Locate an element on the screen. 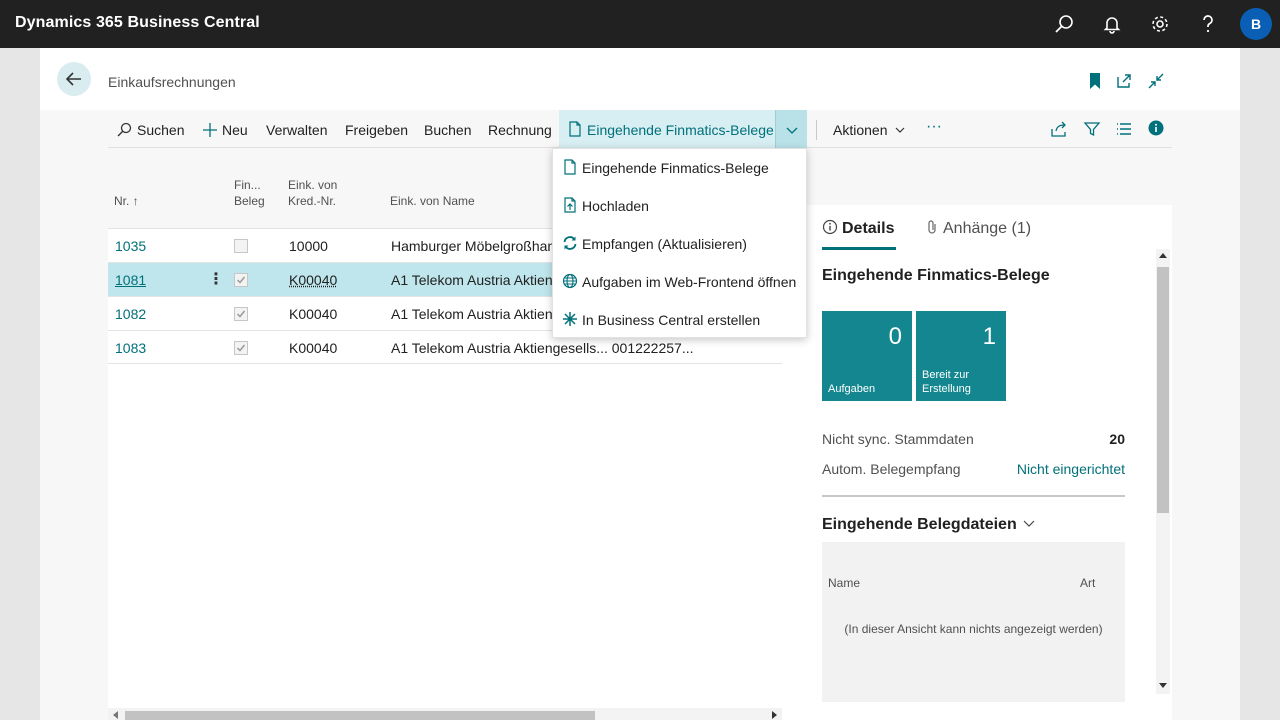 This screenshot has width=1280, height=720. row-kred: K00040 is located at coordinates (313, 348).